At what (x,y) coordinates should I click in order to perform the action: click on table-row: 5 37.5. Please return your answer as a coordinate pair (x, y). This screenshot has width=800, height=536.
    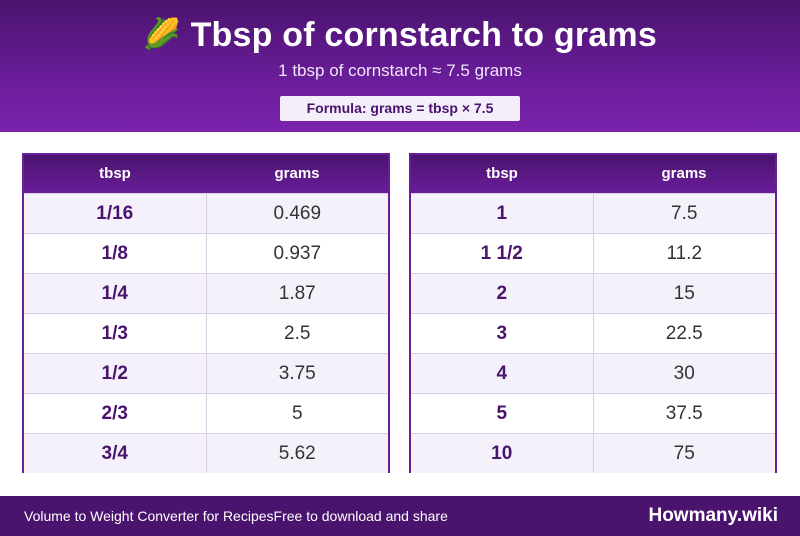
    Looking at the image, I should click on (593, 413).